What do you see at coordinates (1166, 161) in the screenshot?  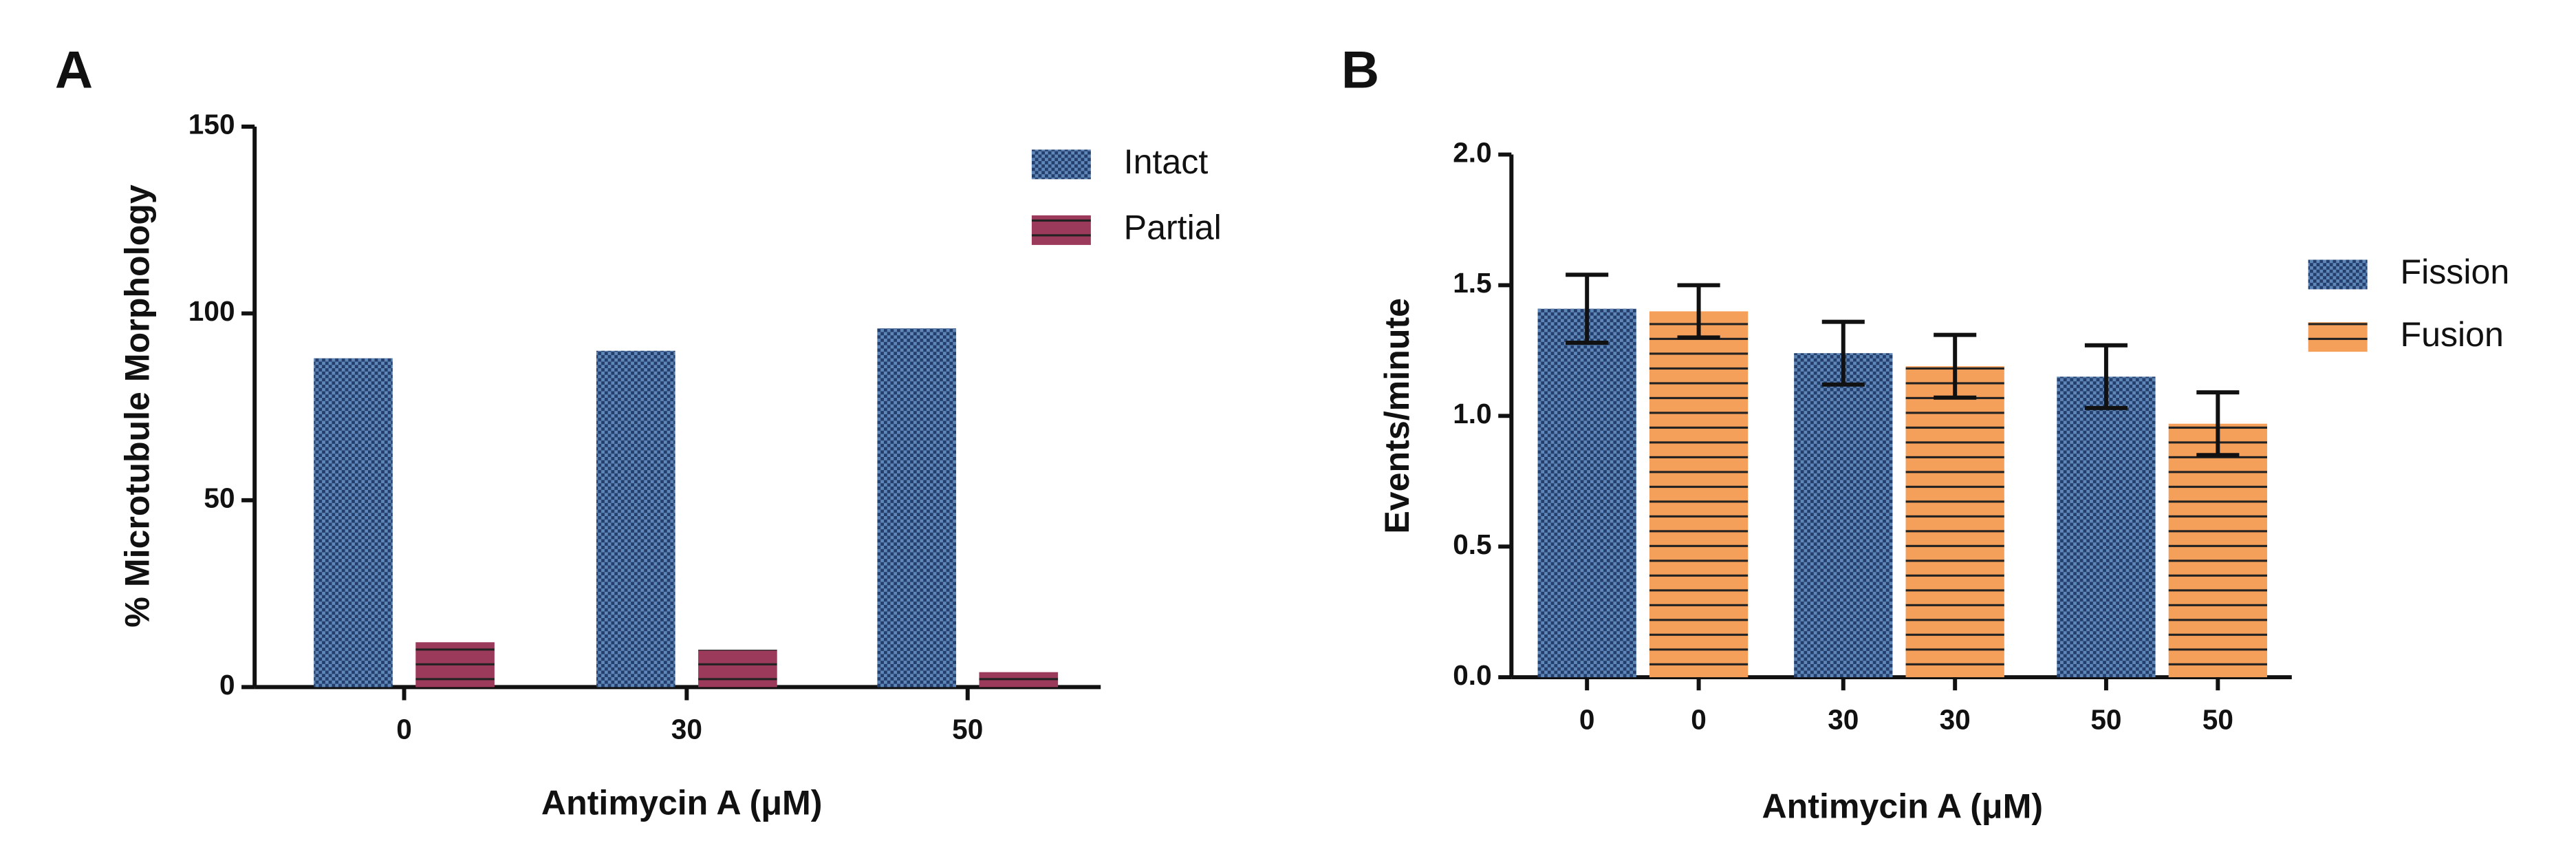 I see `legend-label: Intact` at bounding box center [1166, 161].